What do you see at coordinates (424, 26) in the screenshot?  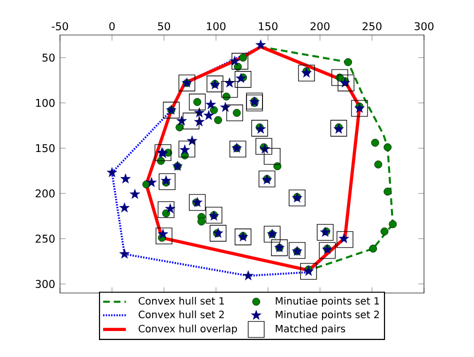 I see `x-tick-label: 300` at bounding box center [424, 26].